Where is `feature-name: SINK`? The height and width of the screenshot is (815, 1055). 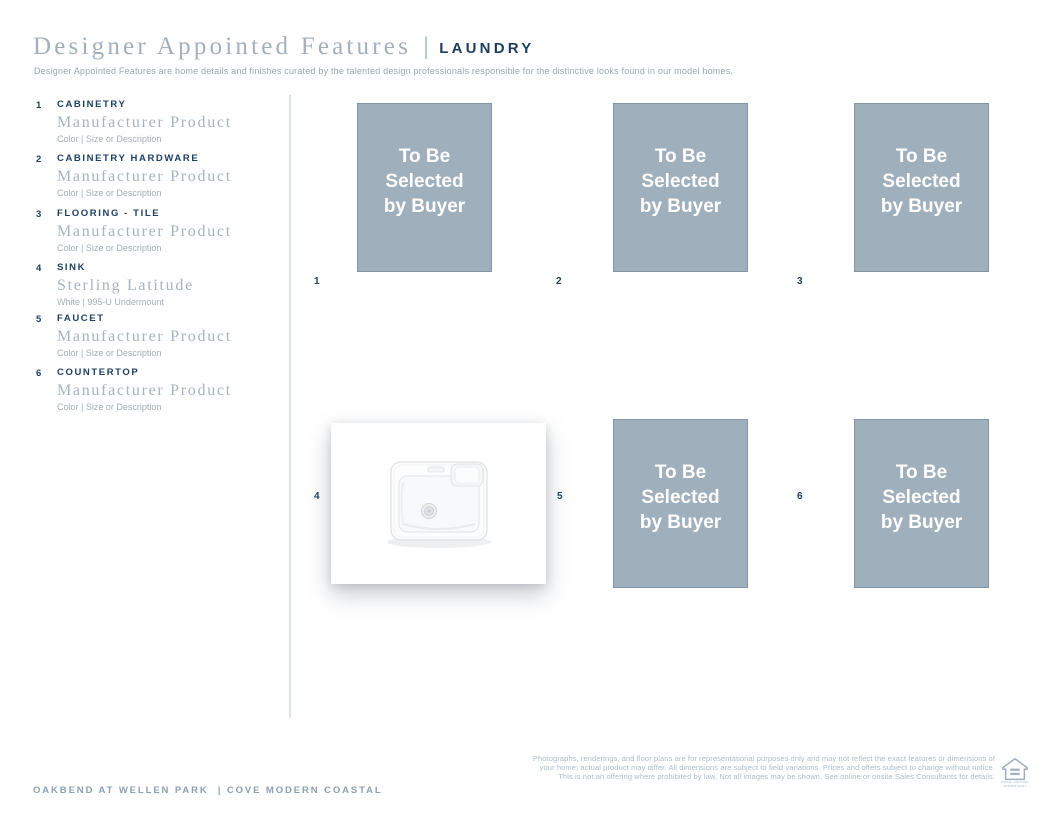
feature-name: SINK is located at coordinates (72, 267).